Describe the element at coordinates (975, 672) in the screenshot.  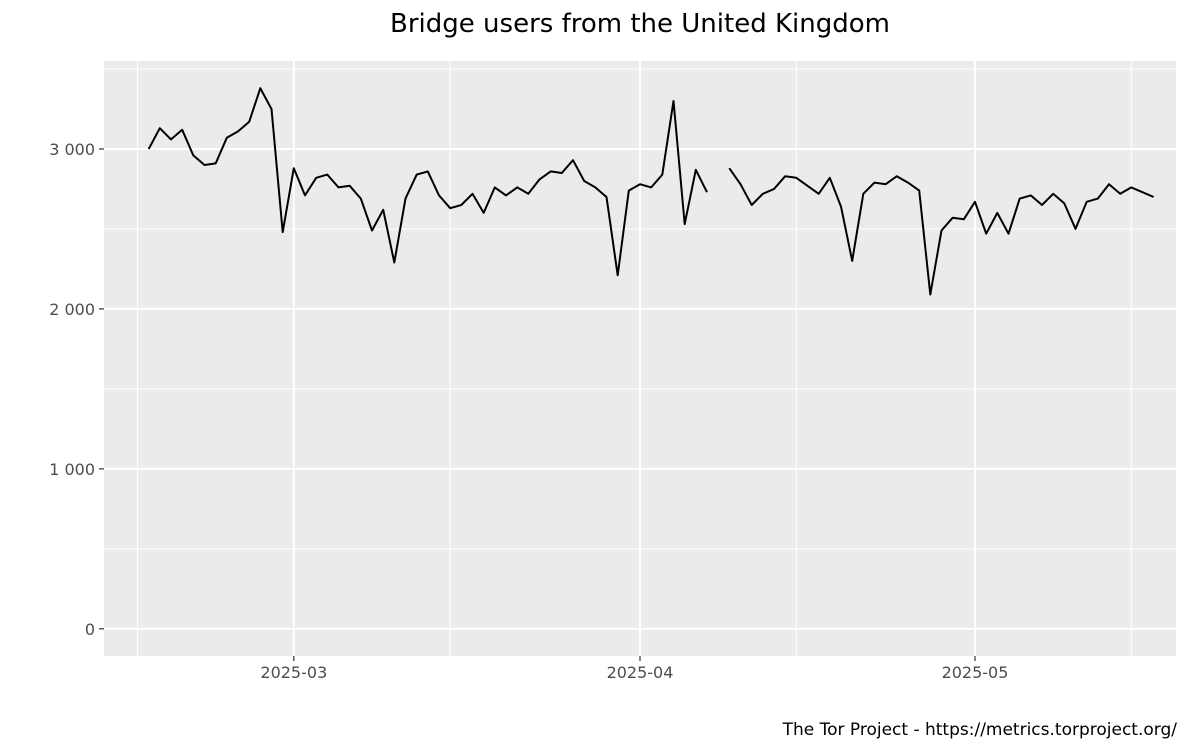
I see `x-tick-label: 2025-05` at that location.